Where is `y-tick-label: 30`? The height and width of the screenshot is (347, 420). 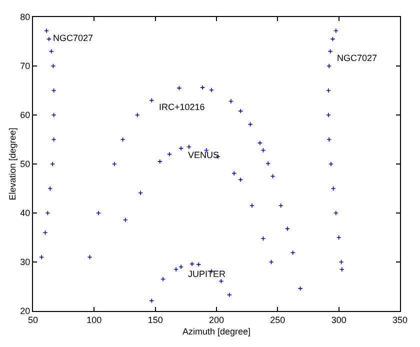
y-tick-label: 30 is located at coordinates (25, 262).